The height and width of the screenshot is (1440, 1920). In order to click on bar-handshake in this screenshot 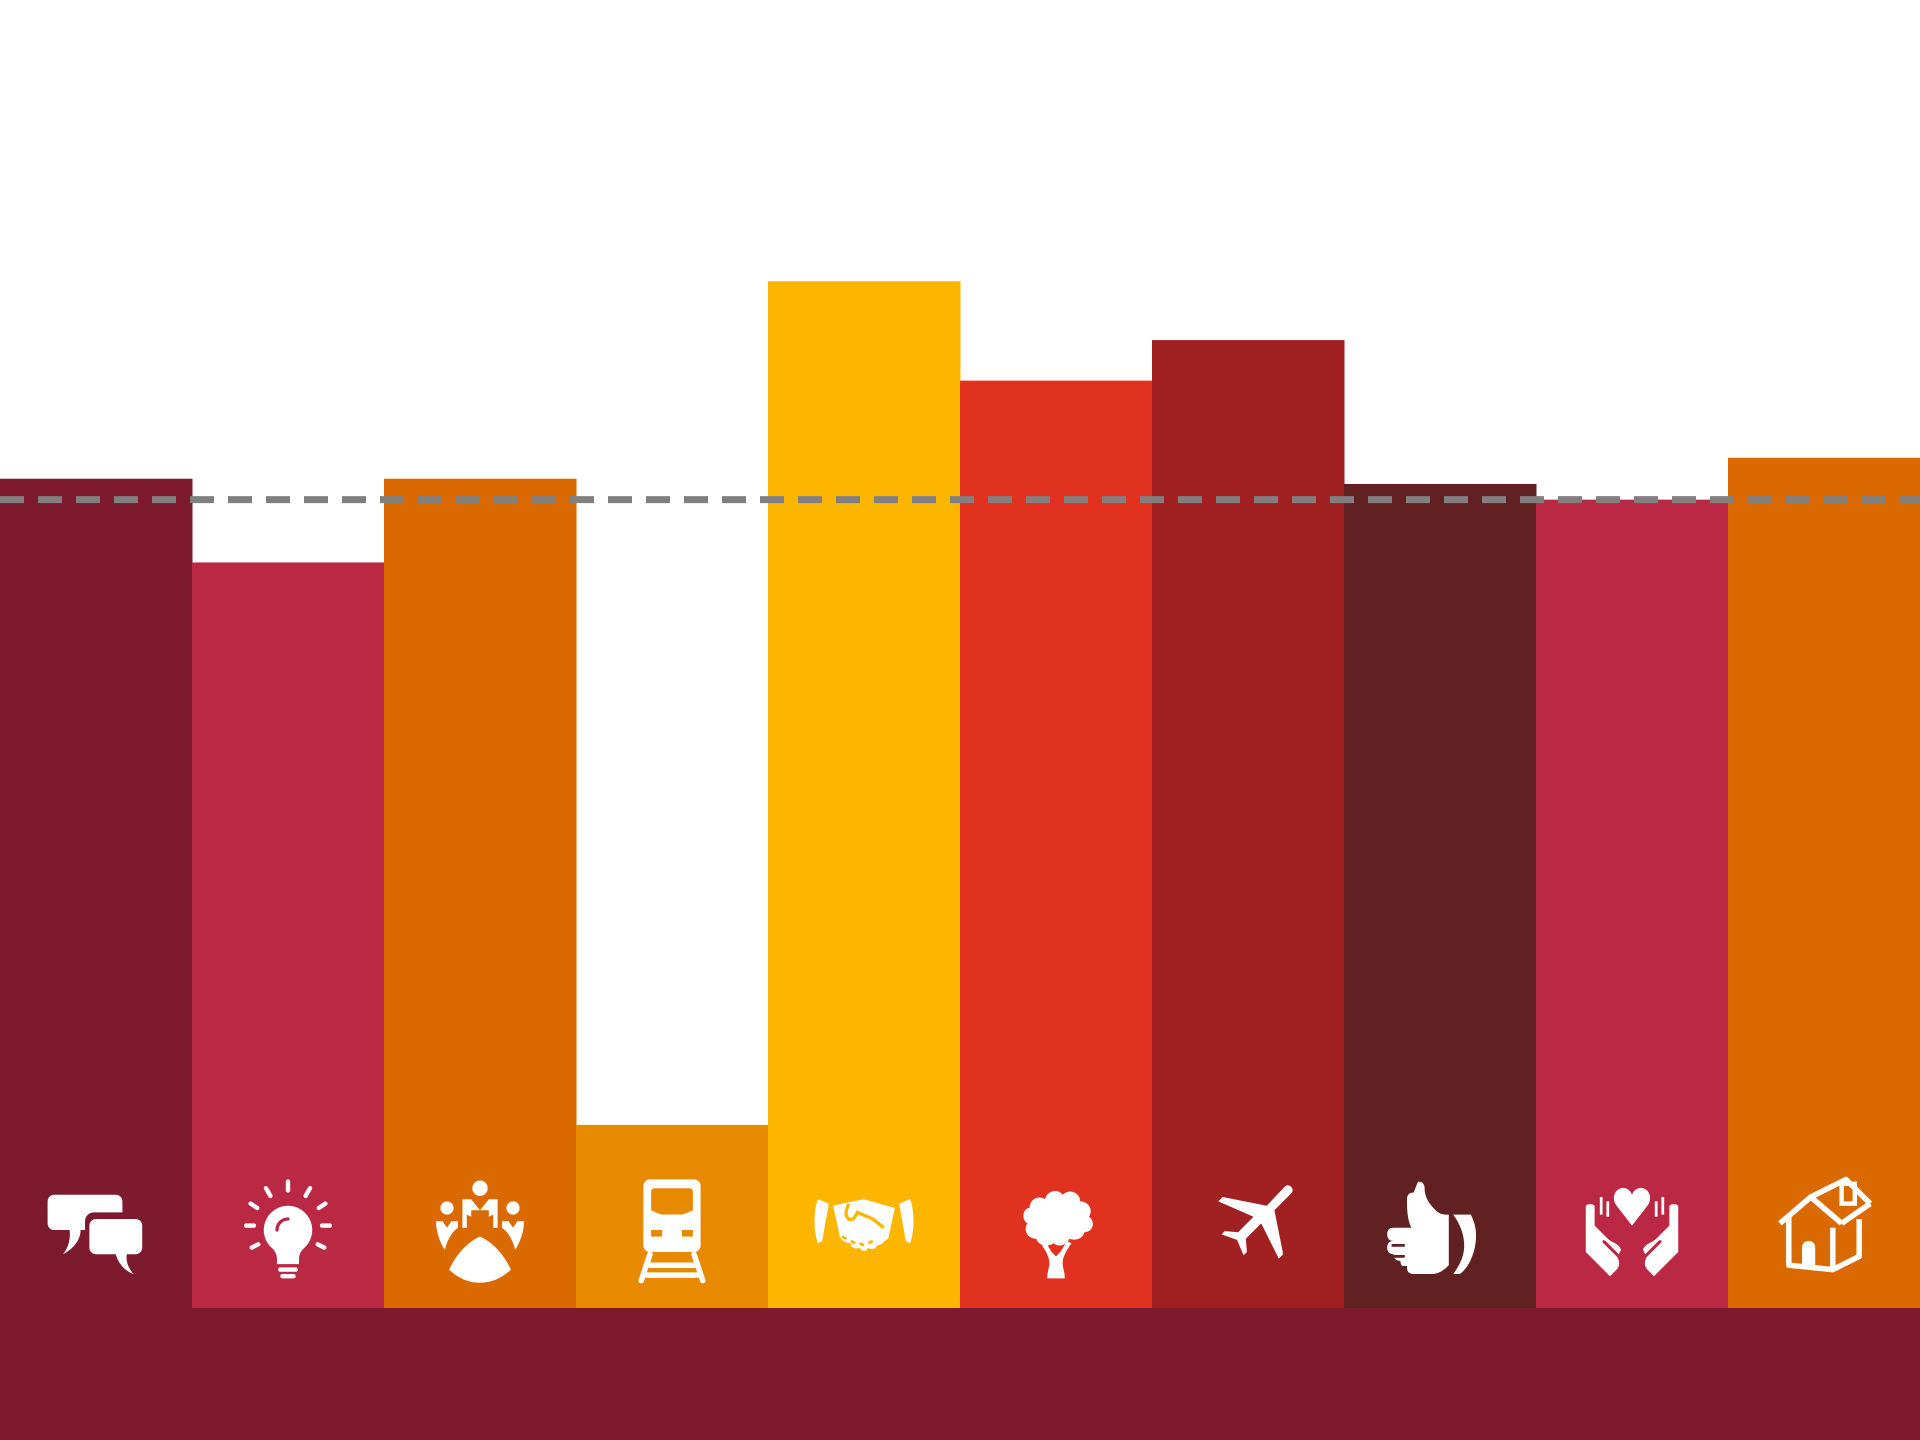, I will do `click(864, 795)`.